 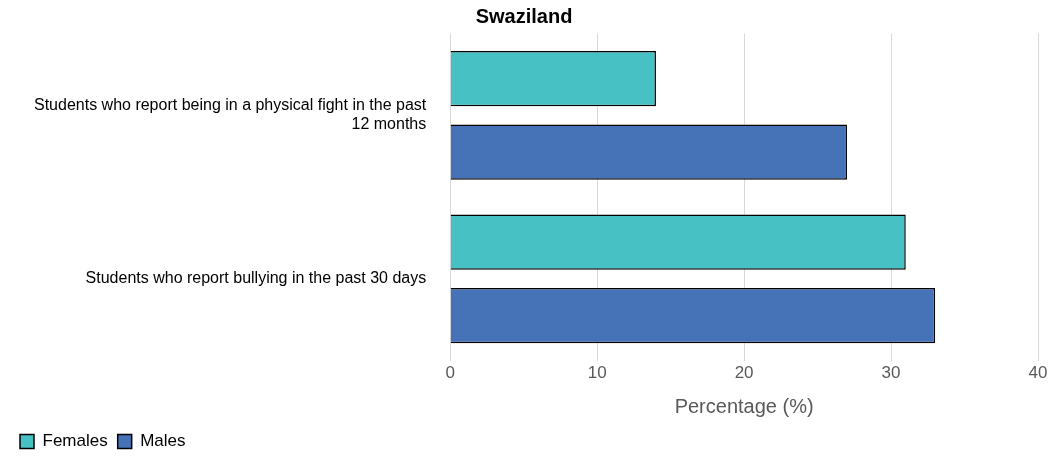 I want to click on chart-title: Swaziland, so click(x=524, y=16).